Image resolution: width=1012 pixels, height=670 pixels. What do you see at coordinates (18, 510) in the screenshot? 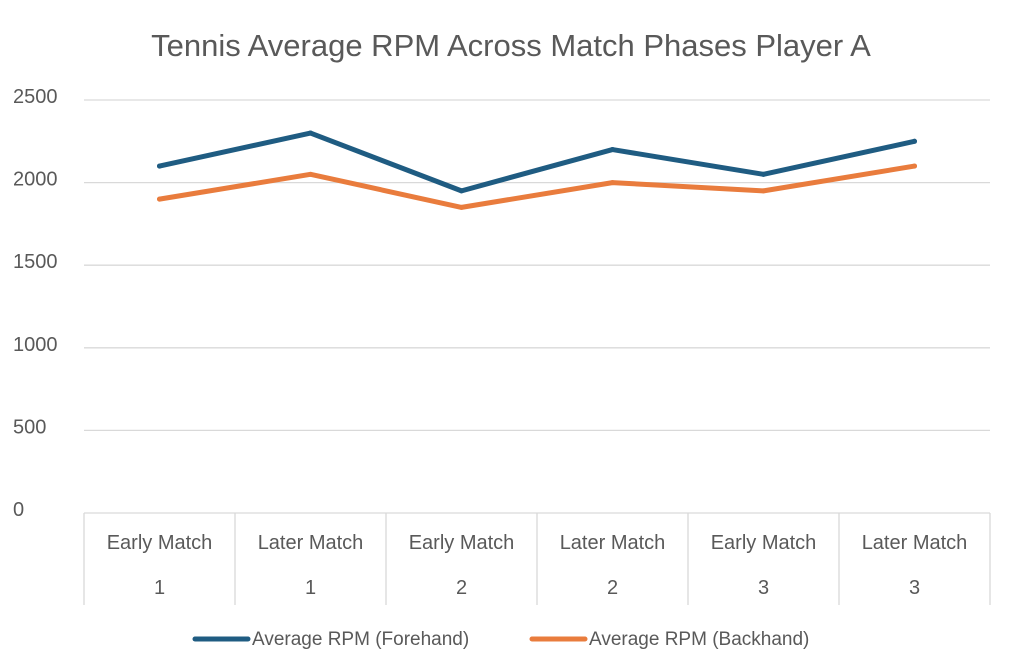
I see `y-tick-label: 0` at bounding box center [18, 510].